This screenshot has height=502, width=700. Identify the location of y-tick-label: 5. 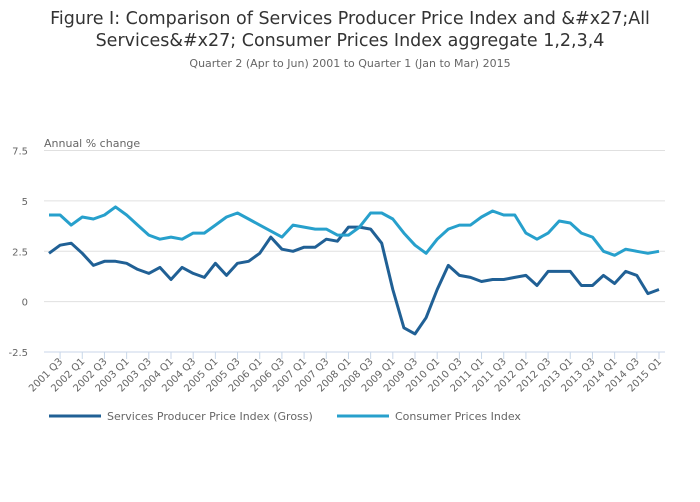
(25, 202).